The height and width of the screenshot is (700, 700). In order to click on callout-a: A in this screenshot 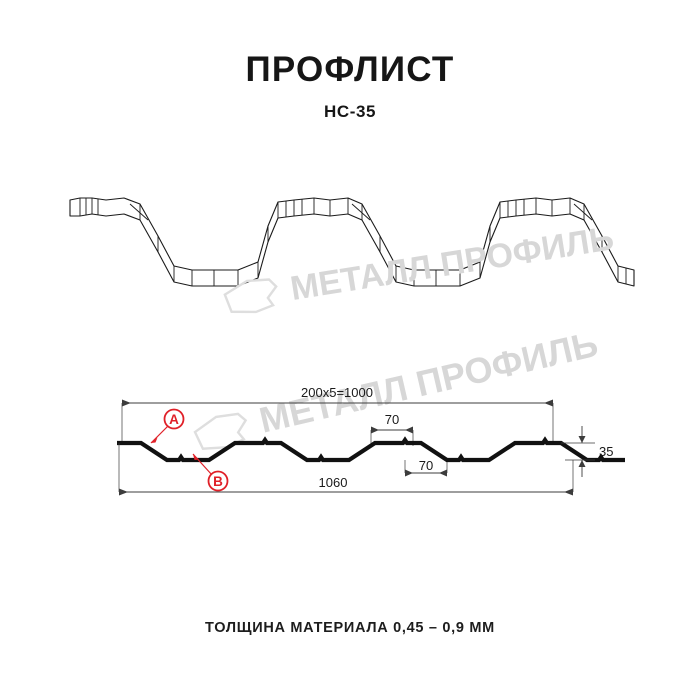, I will do `click(167, 426)`.